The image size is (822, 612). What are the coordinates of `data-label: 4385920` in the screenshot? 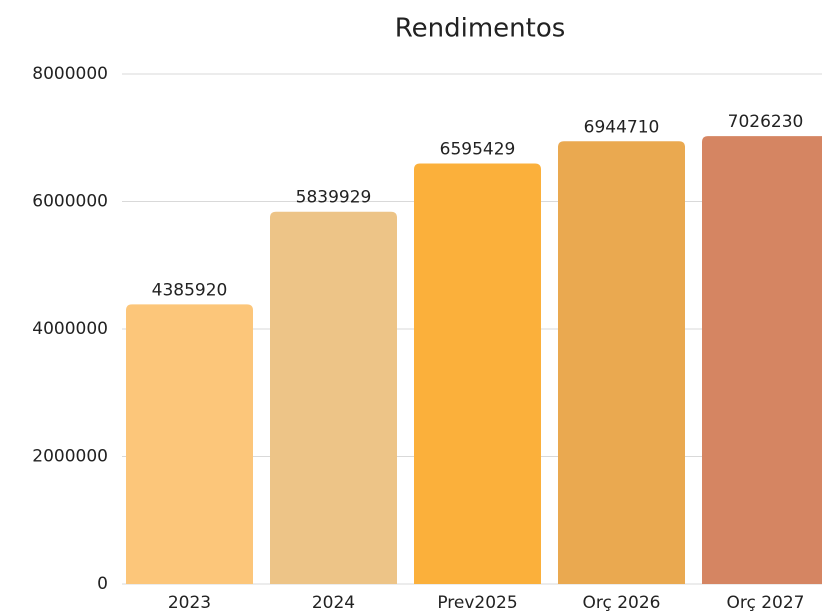 It's located at (190, 290).